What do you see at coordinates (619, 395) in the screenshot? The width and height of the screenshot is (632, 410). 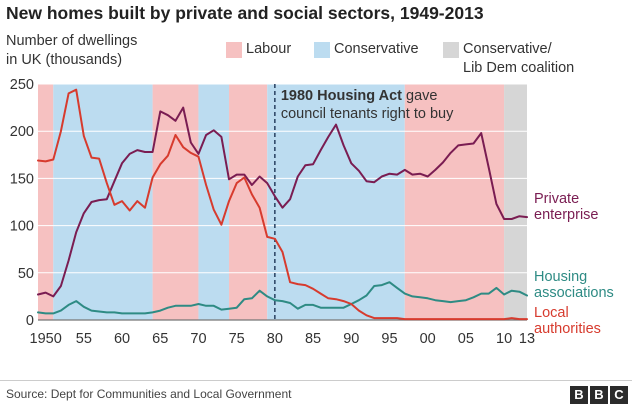 I see `bbc-logo-letter: C` at bounding box center [619, 395].